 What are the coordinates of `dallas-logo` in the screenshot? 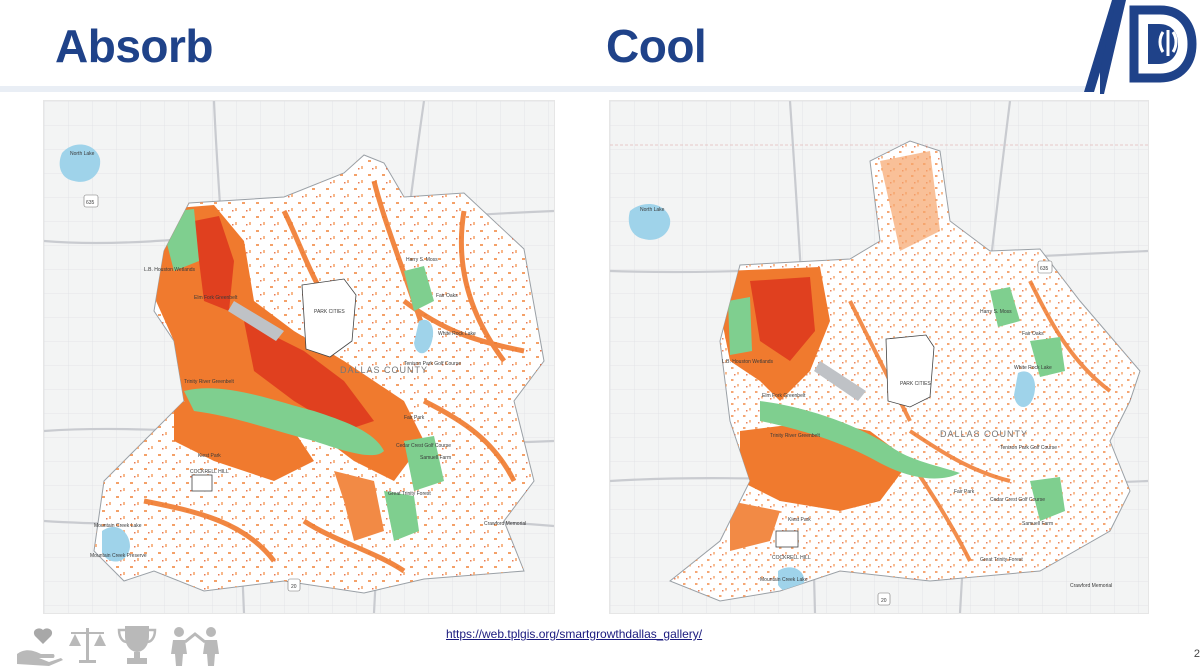 It's located at (1150, 50).